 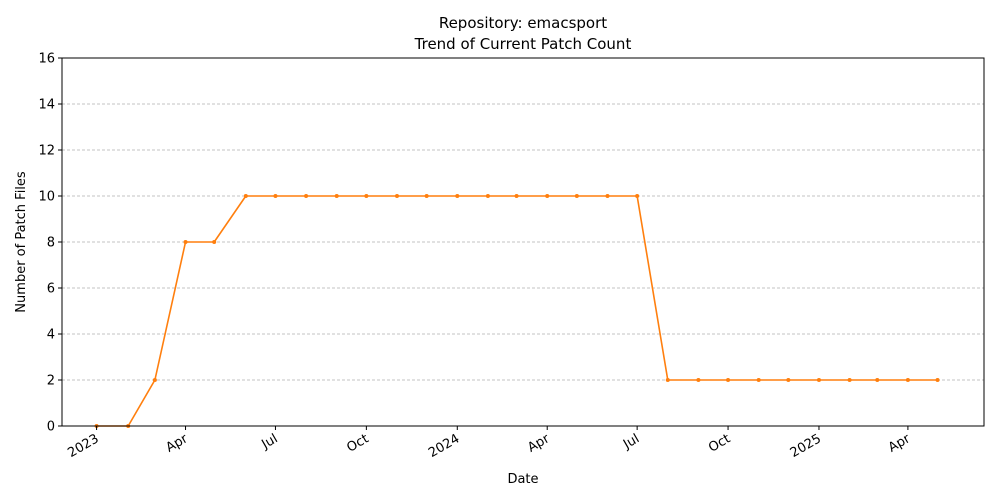 I want to click on y-tick-label: 4, so click(x=51, y=335).